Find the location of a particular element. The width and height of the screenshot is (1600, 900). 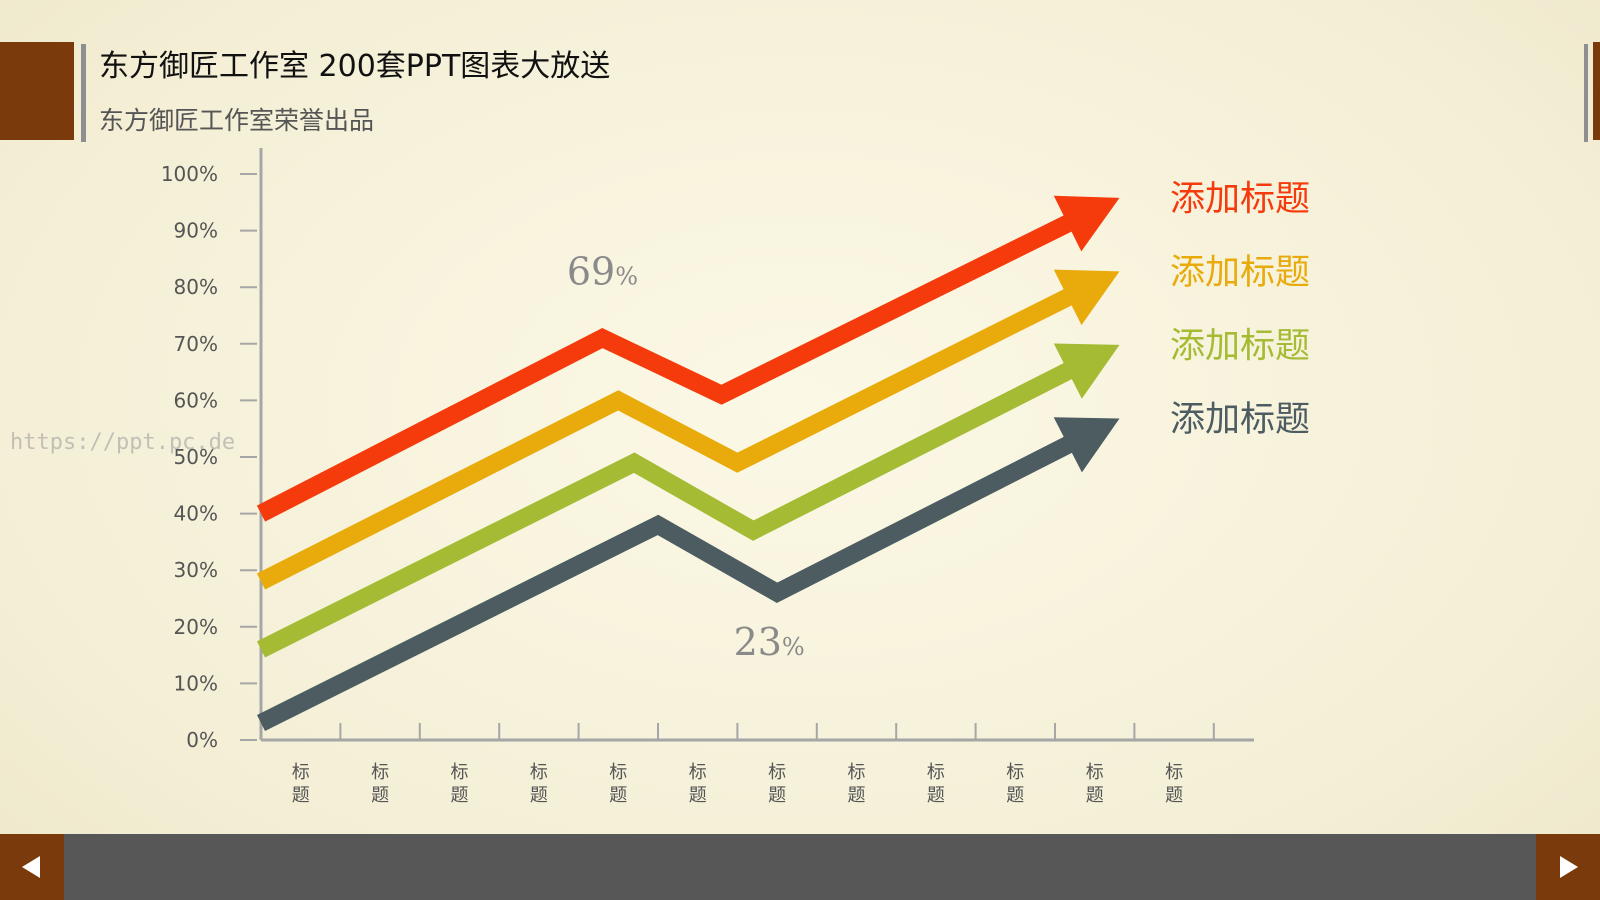

triangle-right-icon is located at coordinates (1569, 867).